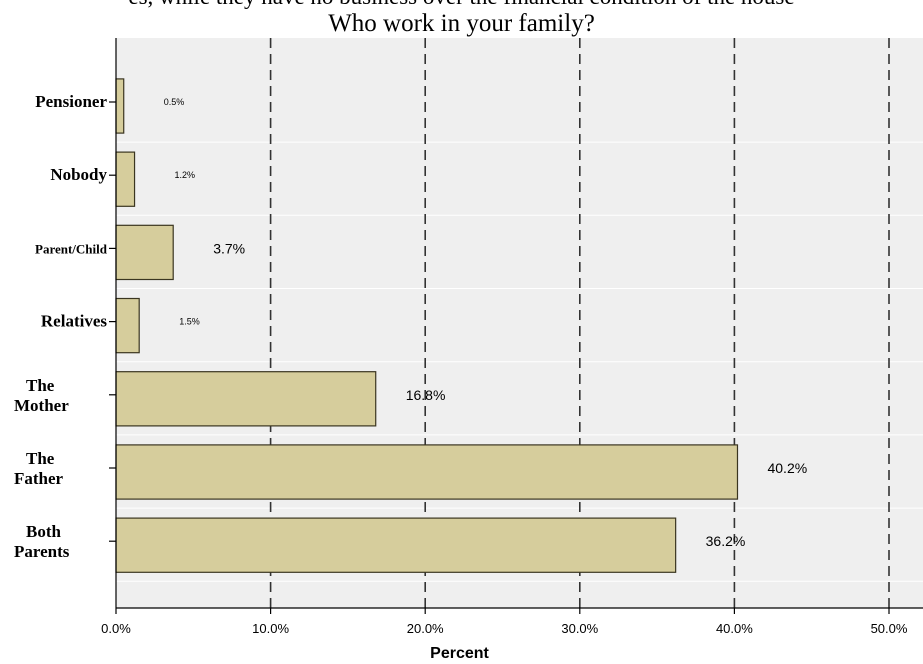 The image size is (923, 664). I want to click on category-label-line: Parent/Child, so click(71, 248).